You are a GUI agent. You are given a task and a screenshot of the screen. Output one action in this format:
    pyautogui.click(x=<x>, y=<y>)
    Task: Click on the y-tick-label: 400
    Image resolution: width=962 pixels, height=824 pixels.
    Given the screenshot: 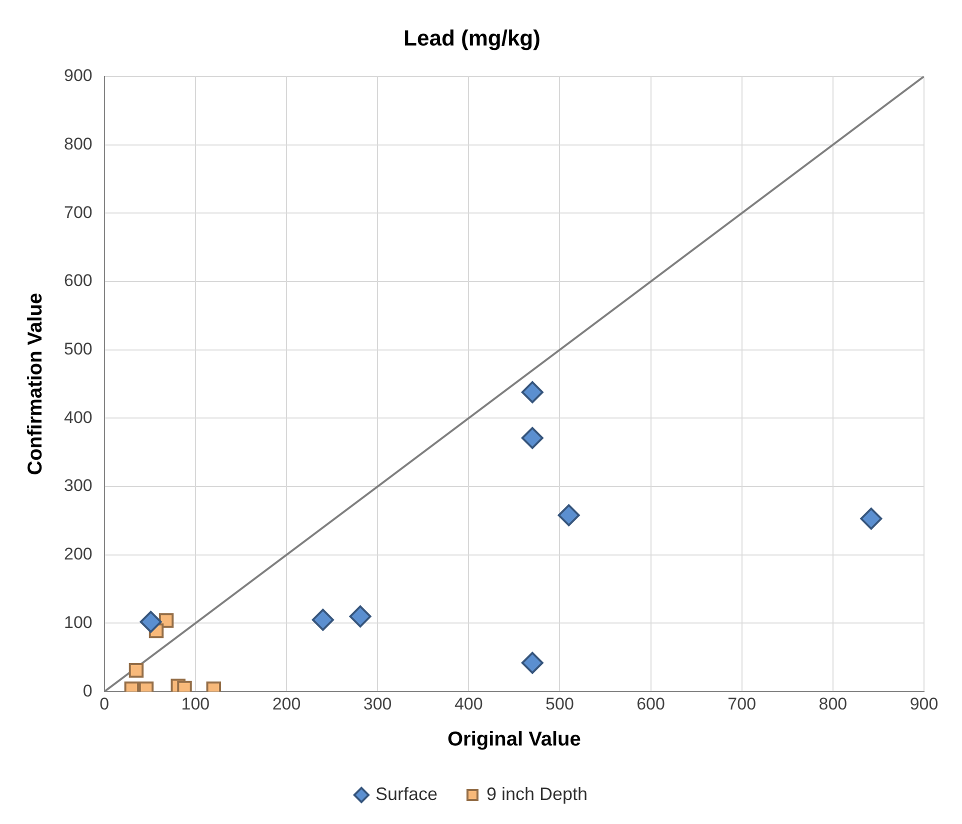 What is the action you would take?
    pyautogui.click(x=78, y=417)
    